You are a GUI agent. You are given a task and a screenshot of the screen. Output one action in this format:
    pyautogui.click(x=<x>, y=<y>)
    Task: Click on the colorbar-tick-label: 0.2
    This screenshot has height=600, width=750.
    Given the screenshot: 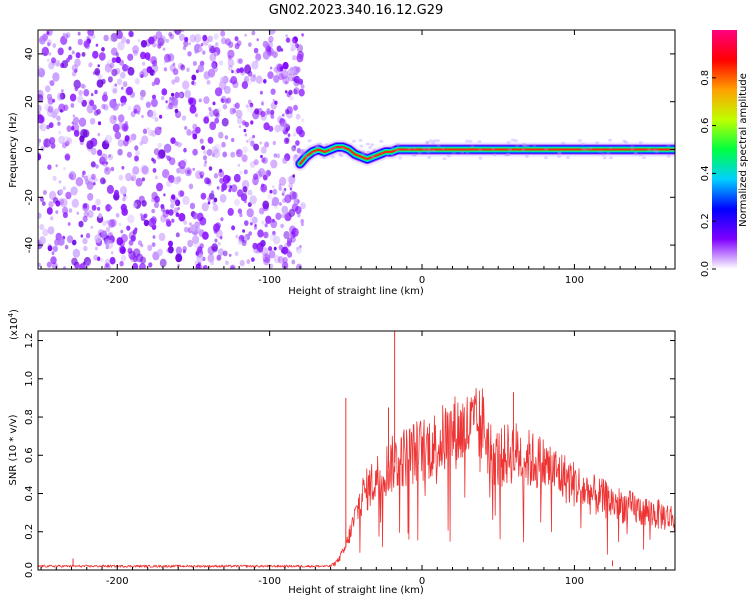 What is the action you would take?
    pyautogui.click(x=705, y=221)
    